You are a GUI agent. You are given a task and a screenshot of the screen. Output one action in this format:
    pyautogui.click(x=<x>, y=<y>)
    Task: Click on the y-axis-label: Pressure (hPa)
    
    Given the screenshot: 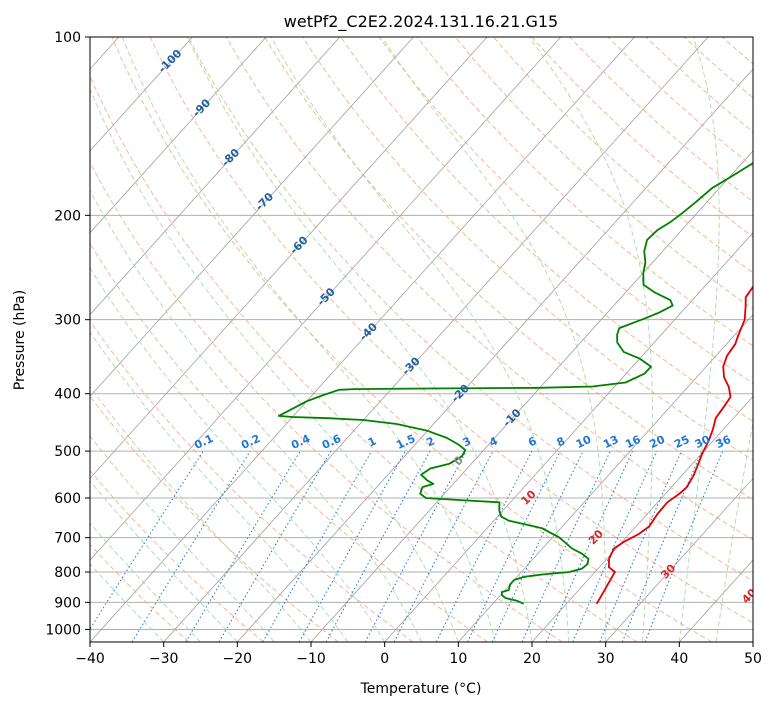 What is the action you would take?
    pyautogui.click(x=20, y=340)
    